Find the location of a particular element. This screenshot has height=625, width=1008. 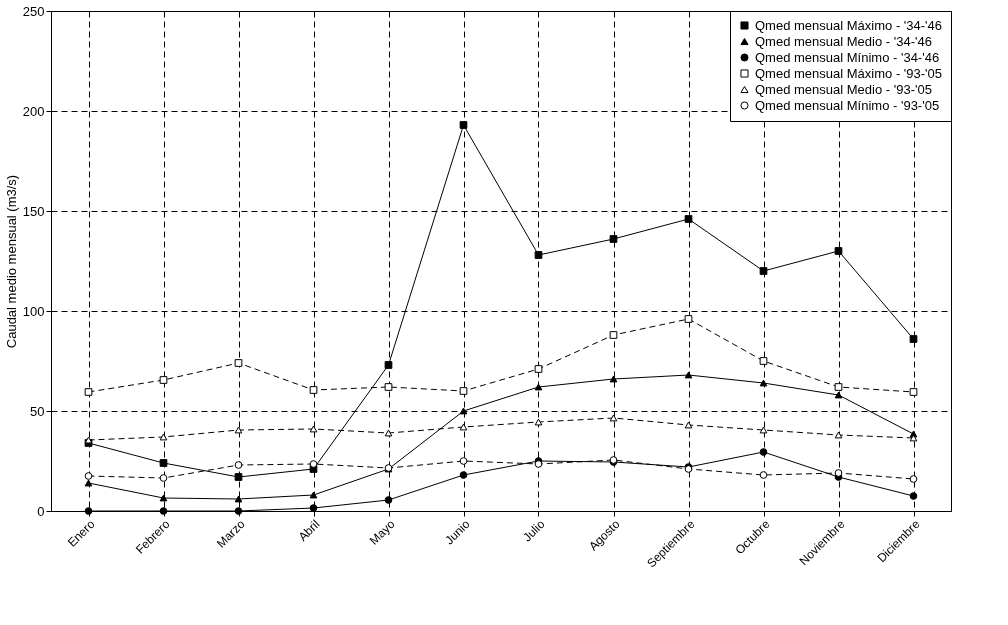

y-tick-label: 150 is located at coordinates (33, 211).